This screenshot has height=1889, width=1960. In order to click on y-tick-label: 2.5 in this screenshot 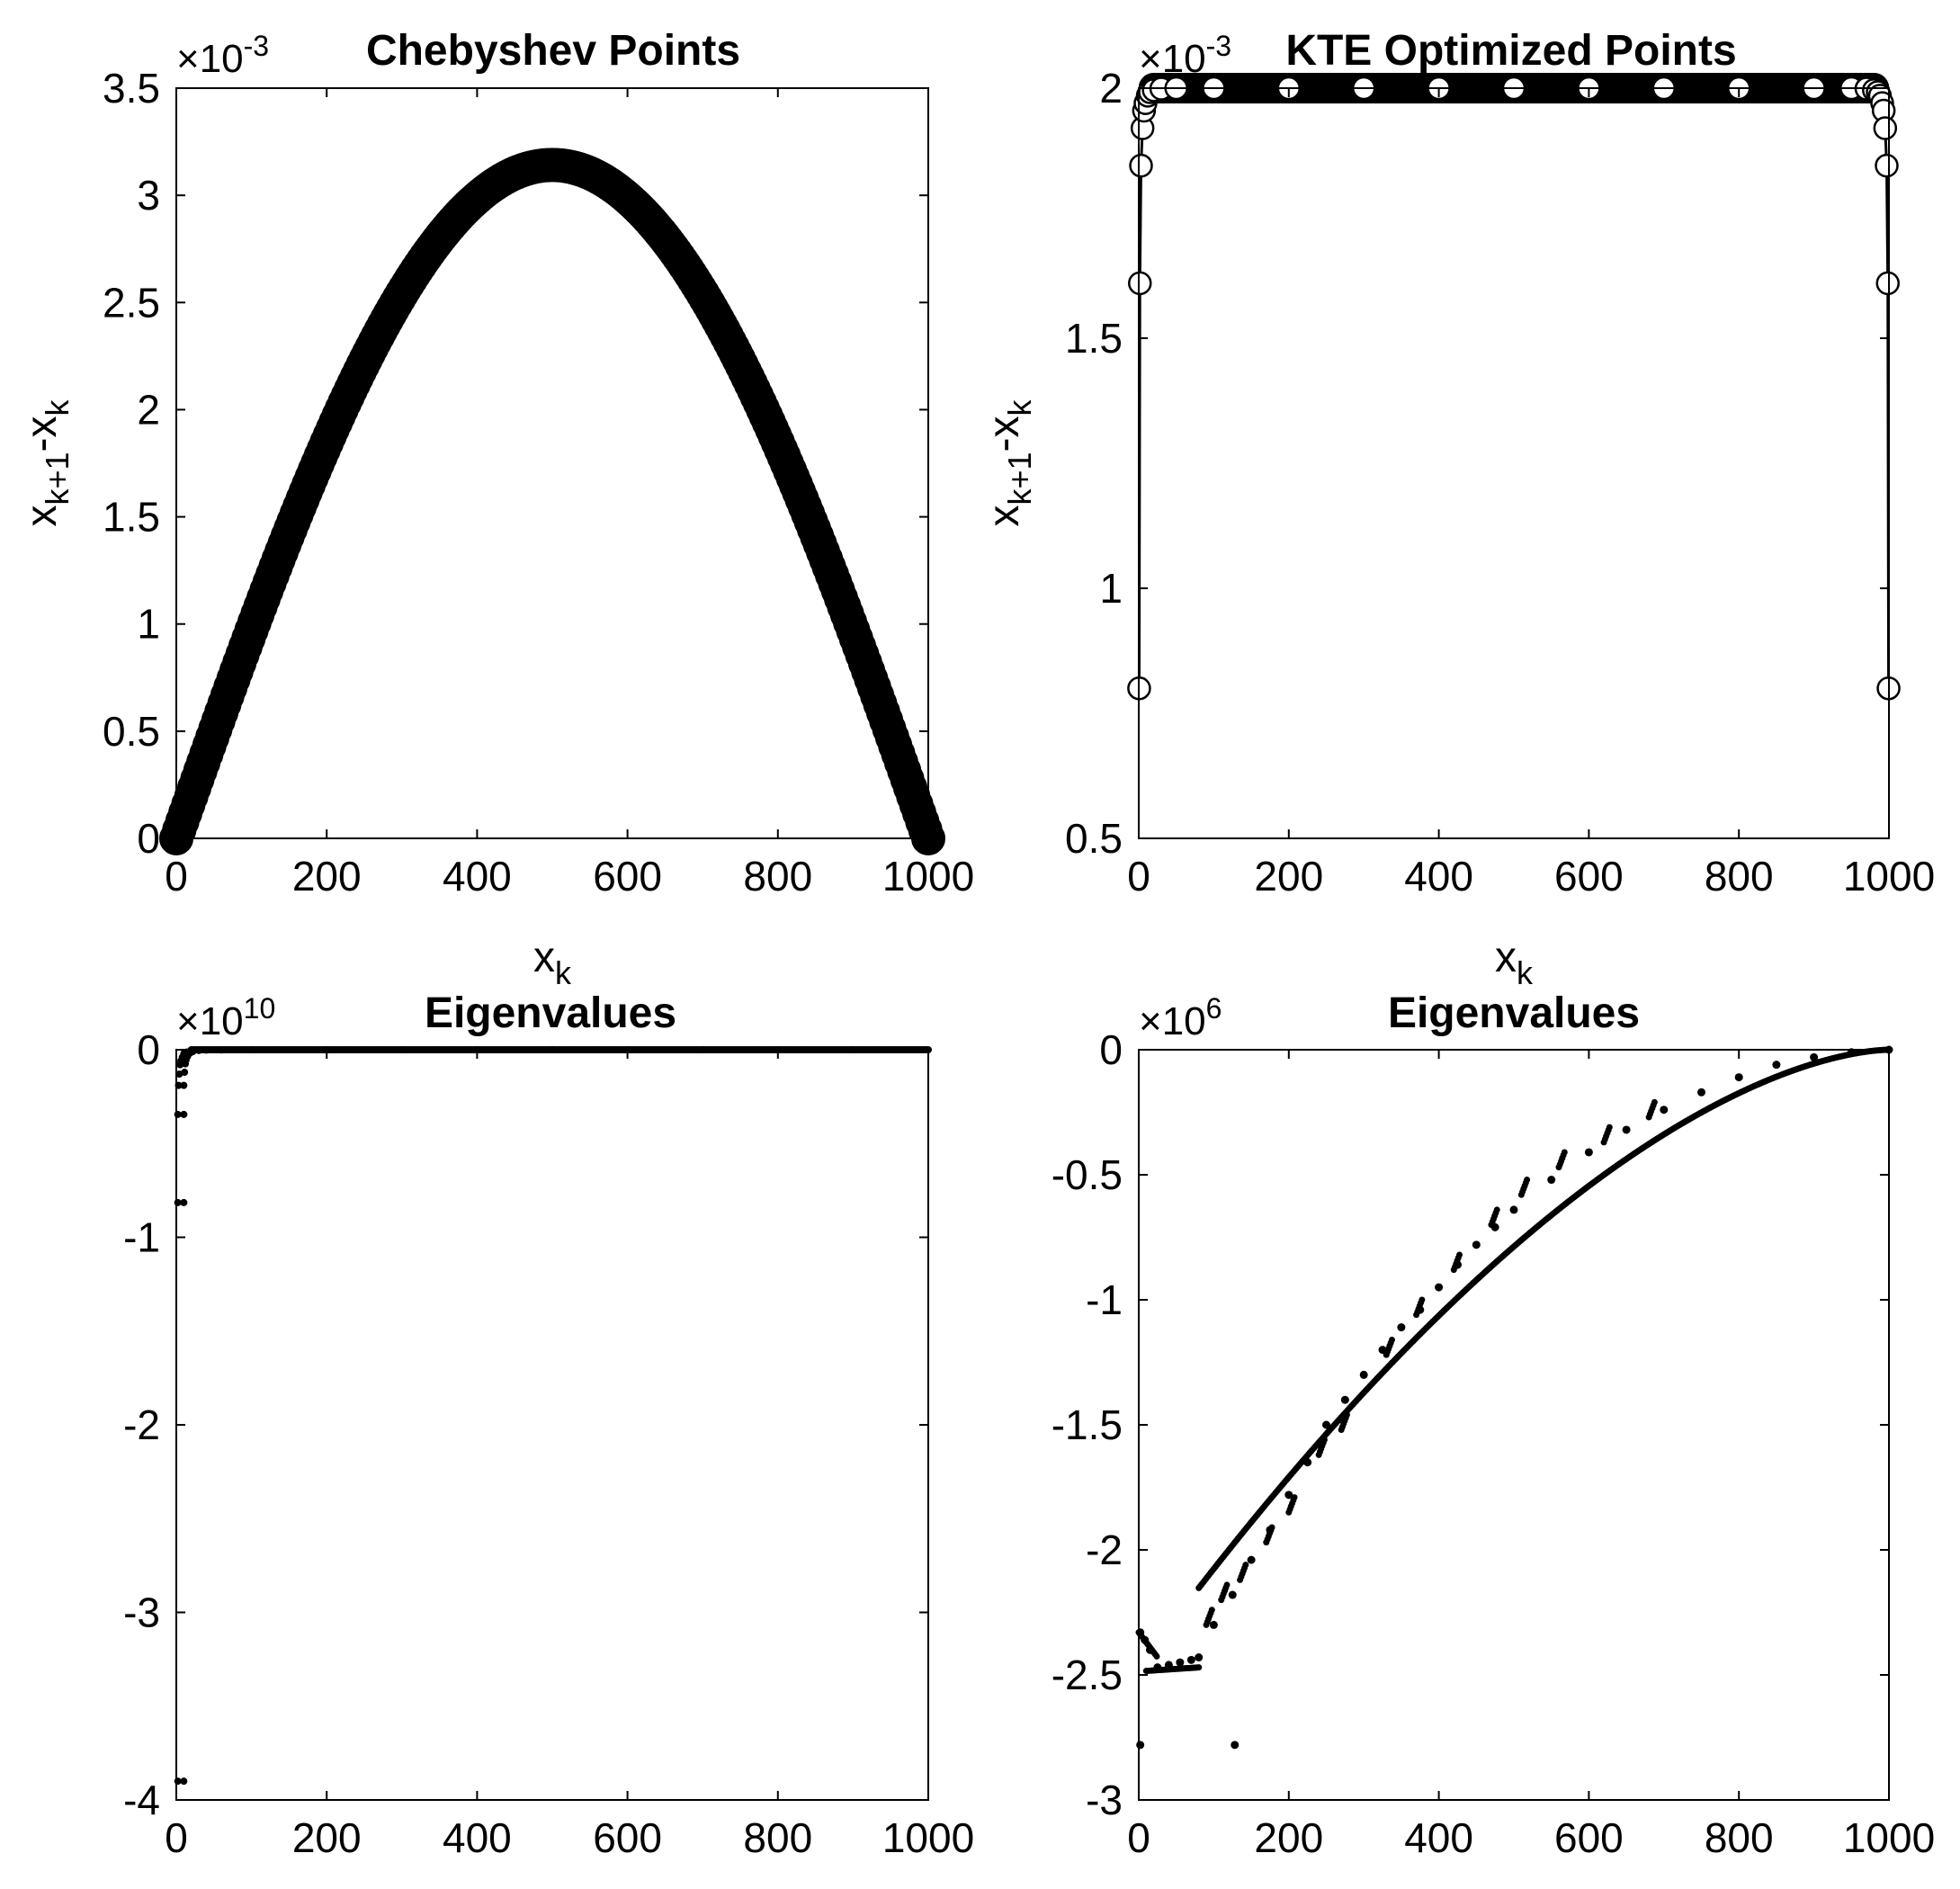, I will do `click(131, 302)`.